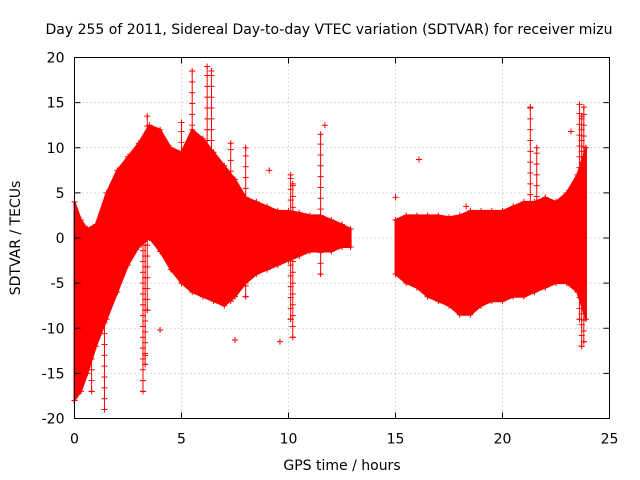  What do you see at coordinates (344, 440) in the screenshot?
I see `x-tick-labels: 0 5 10 15 20 25` at bounding box center [344, 440].